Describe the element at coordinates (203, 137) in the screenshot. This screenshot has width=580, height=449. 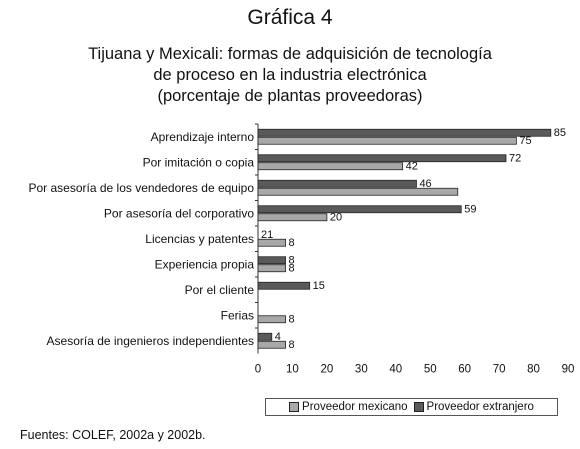
I see `category-label: Aprendizaje interno` at that location.